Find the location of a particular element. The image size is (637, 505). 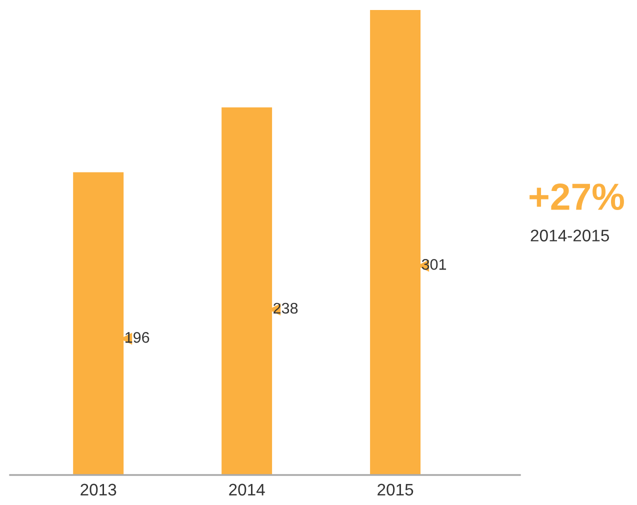

text: +27% is located at coordinates (577, 197).